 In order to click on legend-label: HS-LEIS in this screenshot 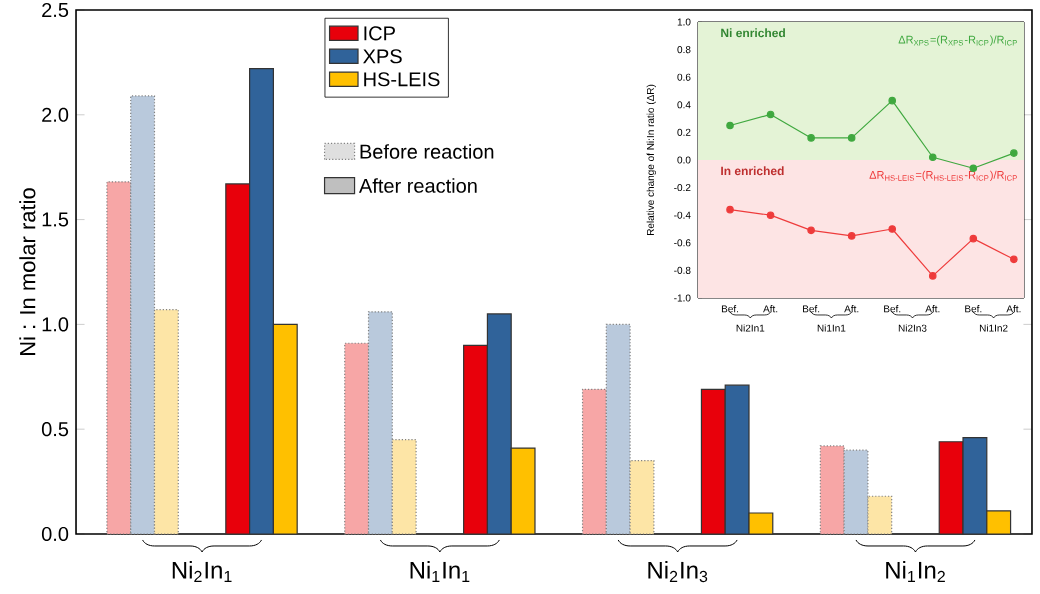, I will do `click(402, 79)`.